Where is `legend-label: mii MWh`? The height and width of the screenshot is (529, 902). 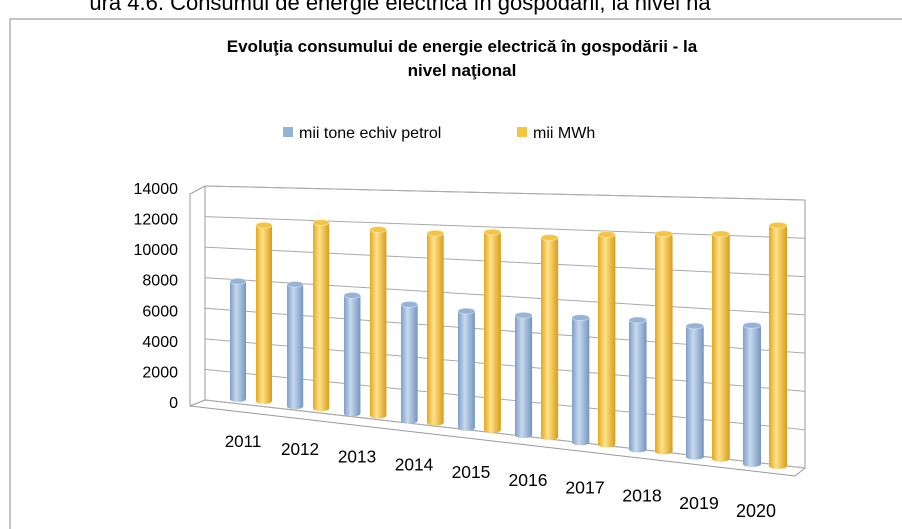 legend-label: mii MWh is located at coordinates (564, 133).